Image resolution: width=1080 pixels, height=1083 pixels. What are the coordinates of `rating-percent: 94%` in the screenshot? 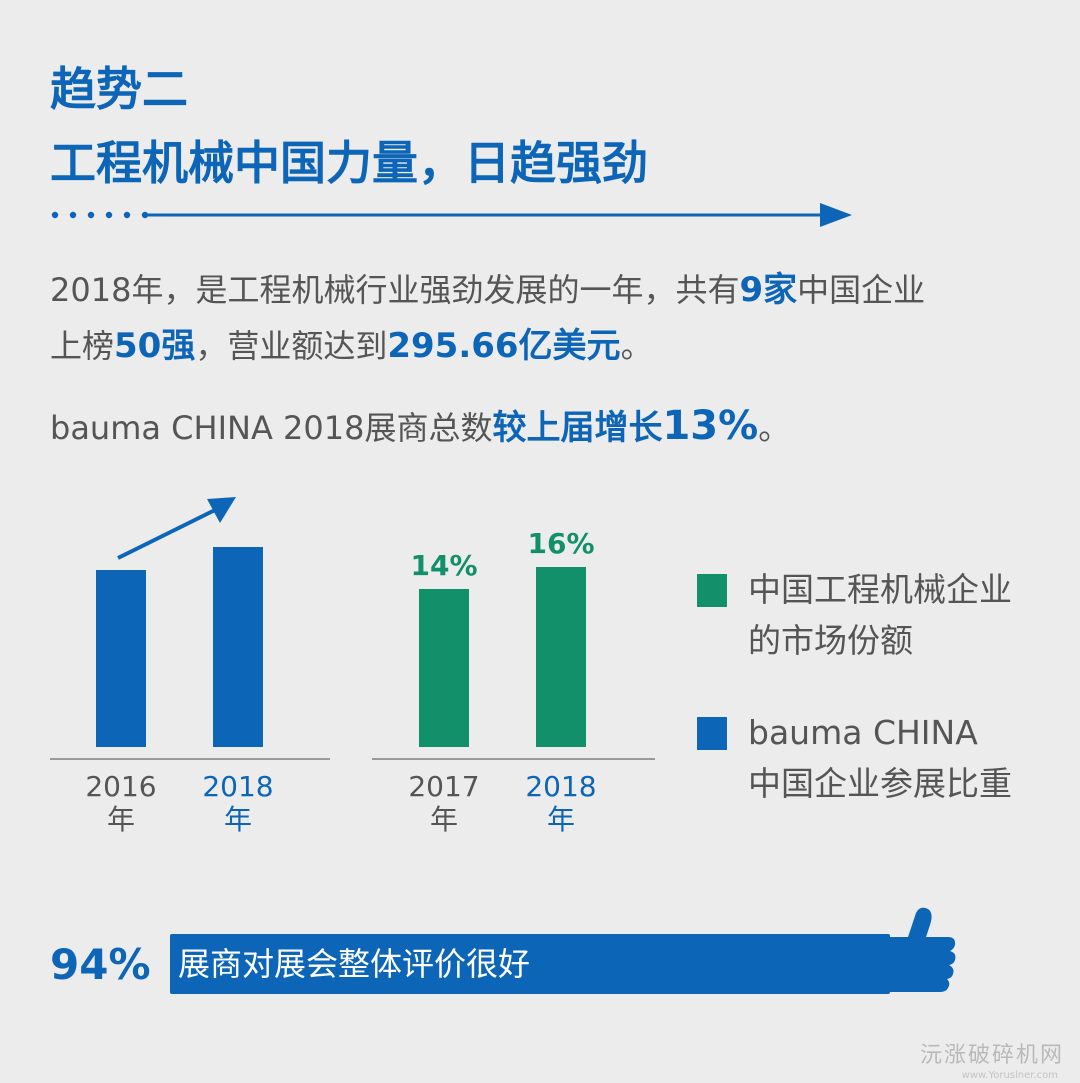 It's located at (100, 964).